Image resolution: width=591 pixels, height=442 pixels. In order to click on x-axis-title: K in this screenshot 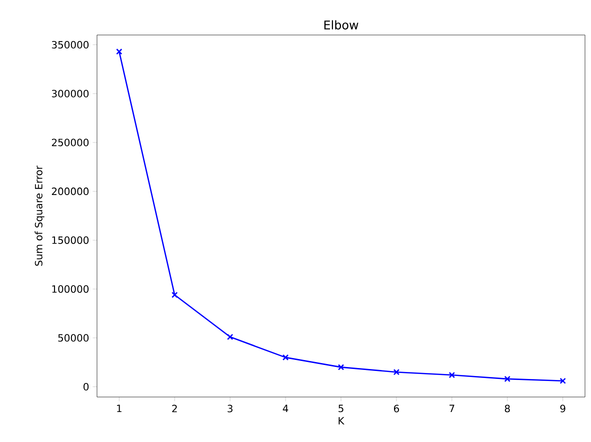, I will do `click(341, 420)`.